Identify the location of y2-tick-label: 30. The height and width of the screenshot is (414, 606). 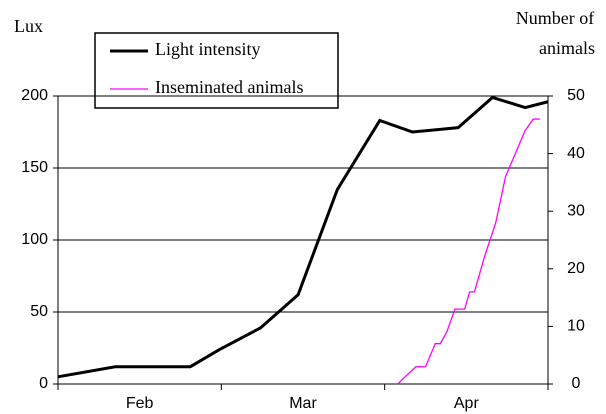
(576, 210).